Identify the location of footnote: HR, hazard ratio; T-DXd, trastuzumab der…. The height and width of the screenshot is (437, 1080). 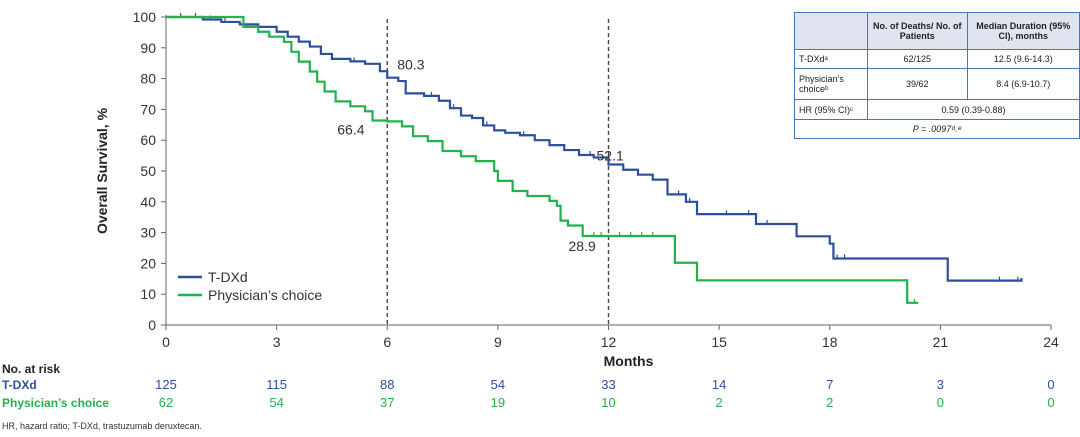
(102, 426).